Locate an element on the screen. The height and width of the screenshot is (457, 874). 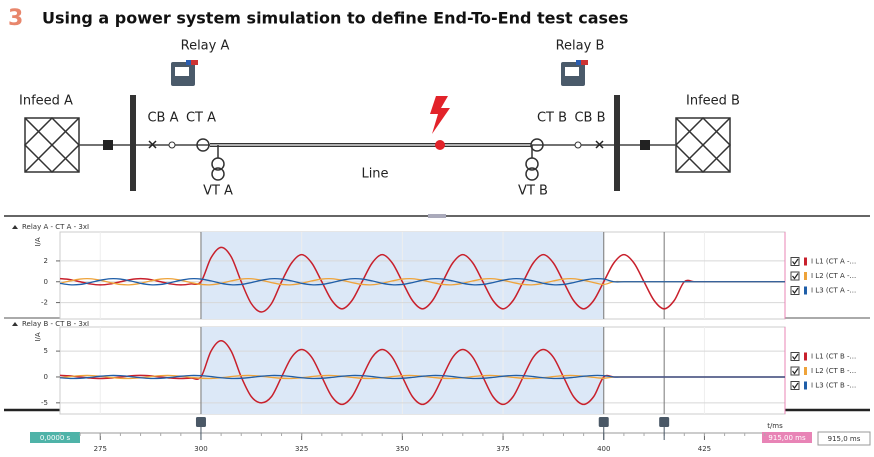
start-label: 0,0000 s is located at coordinates (55, 438).